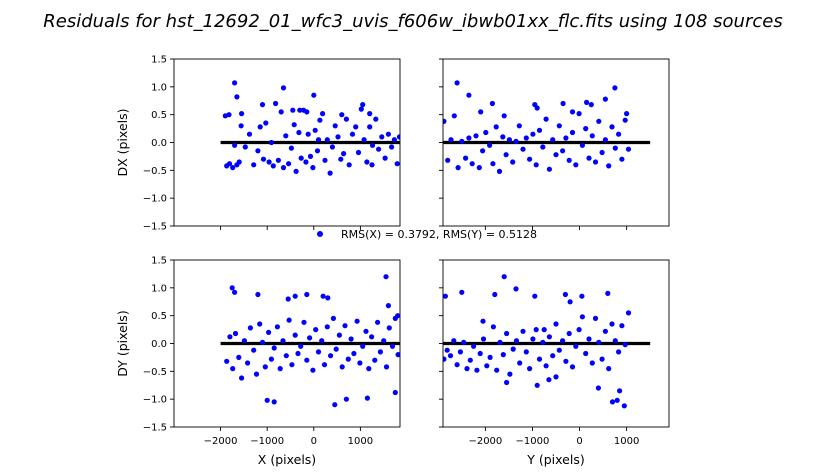 Image resolution: width=826 pixels, height=476 pixels. I want to click on panel-dx-vs-x: −1.5 −1.0 −0.5 0.0 0.5 1.0 1.5 DX (pixels), so click(258, 144).